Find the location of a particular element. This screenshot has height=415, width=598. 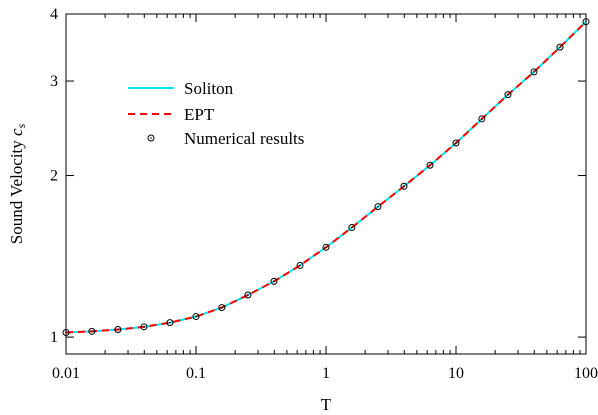

y-tick-label: 4 is located at coordinates (54, 14).